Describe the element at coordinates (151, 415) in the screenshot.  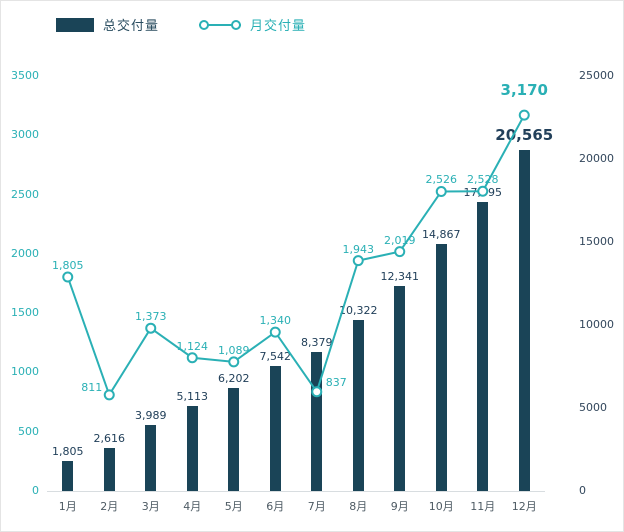
I see `bar-value-label: 3,989` at that location.